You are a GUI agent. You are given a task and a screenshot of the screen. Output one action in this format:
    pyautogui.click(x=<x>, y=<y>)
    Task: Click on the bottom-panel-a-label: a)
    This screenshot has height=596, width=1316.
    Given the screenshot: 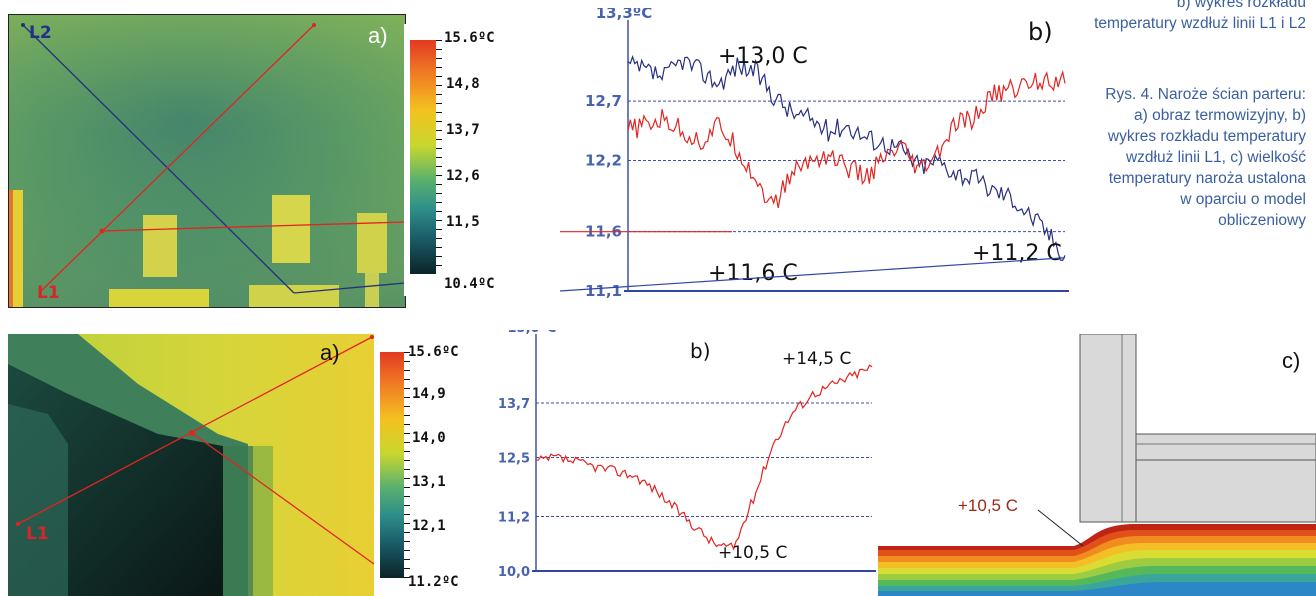 What is the action you would take?
    pyautogui.click(x=330, y=352)
    